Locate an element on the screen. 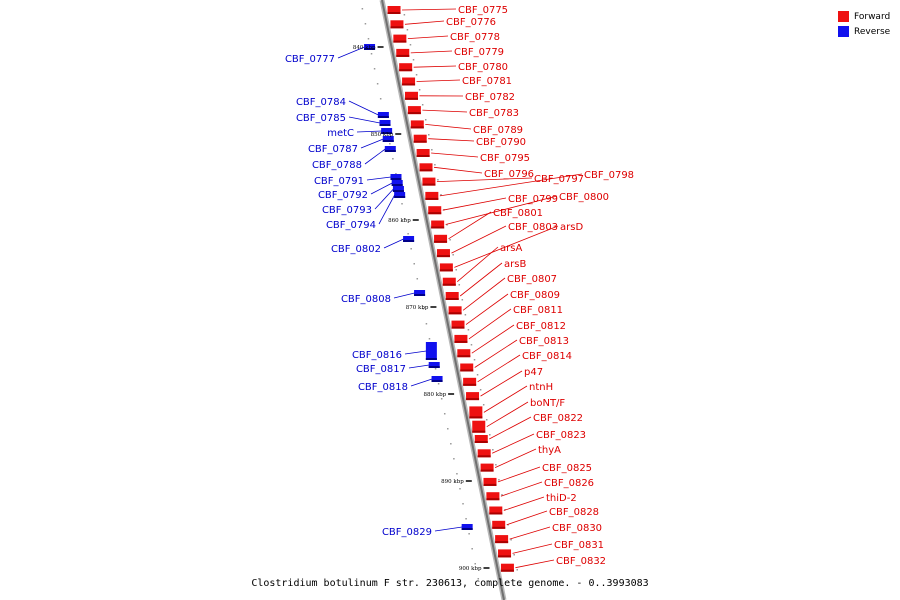  forward-gene-label: CBF_0775 is located at coordinates (483, 10).